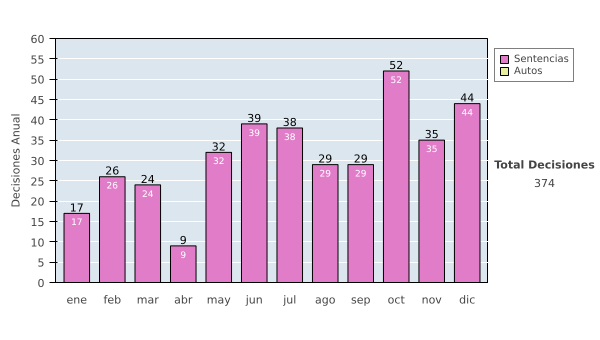  What do you see at coordinates (183, 255) in the screenshot?
I see `data-label: 9` at bounding box center [183, 255].